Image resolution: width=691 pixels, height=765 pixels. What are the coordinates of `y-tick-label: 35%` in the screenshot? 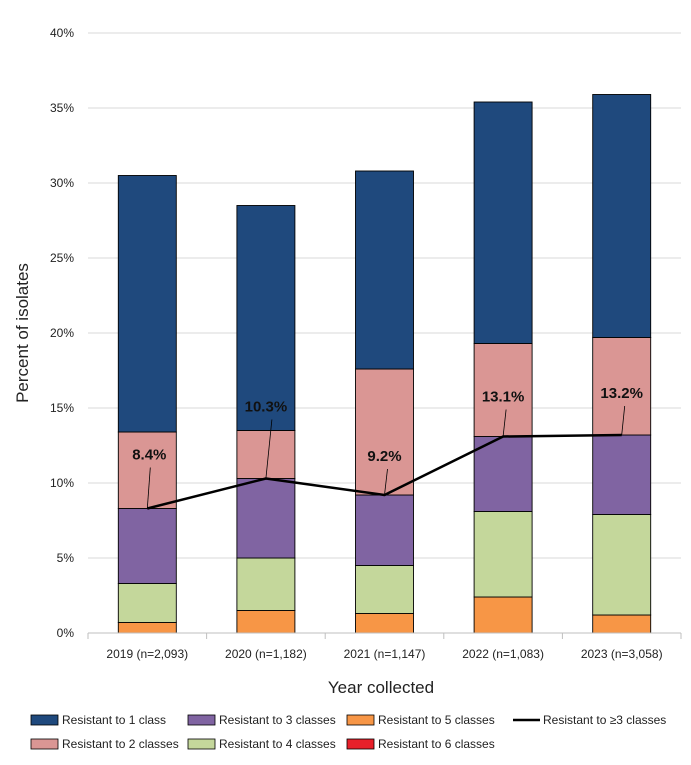 It's located at (62, 108).